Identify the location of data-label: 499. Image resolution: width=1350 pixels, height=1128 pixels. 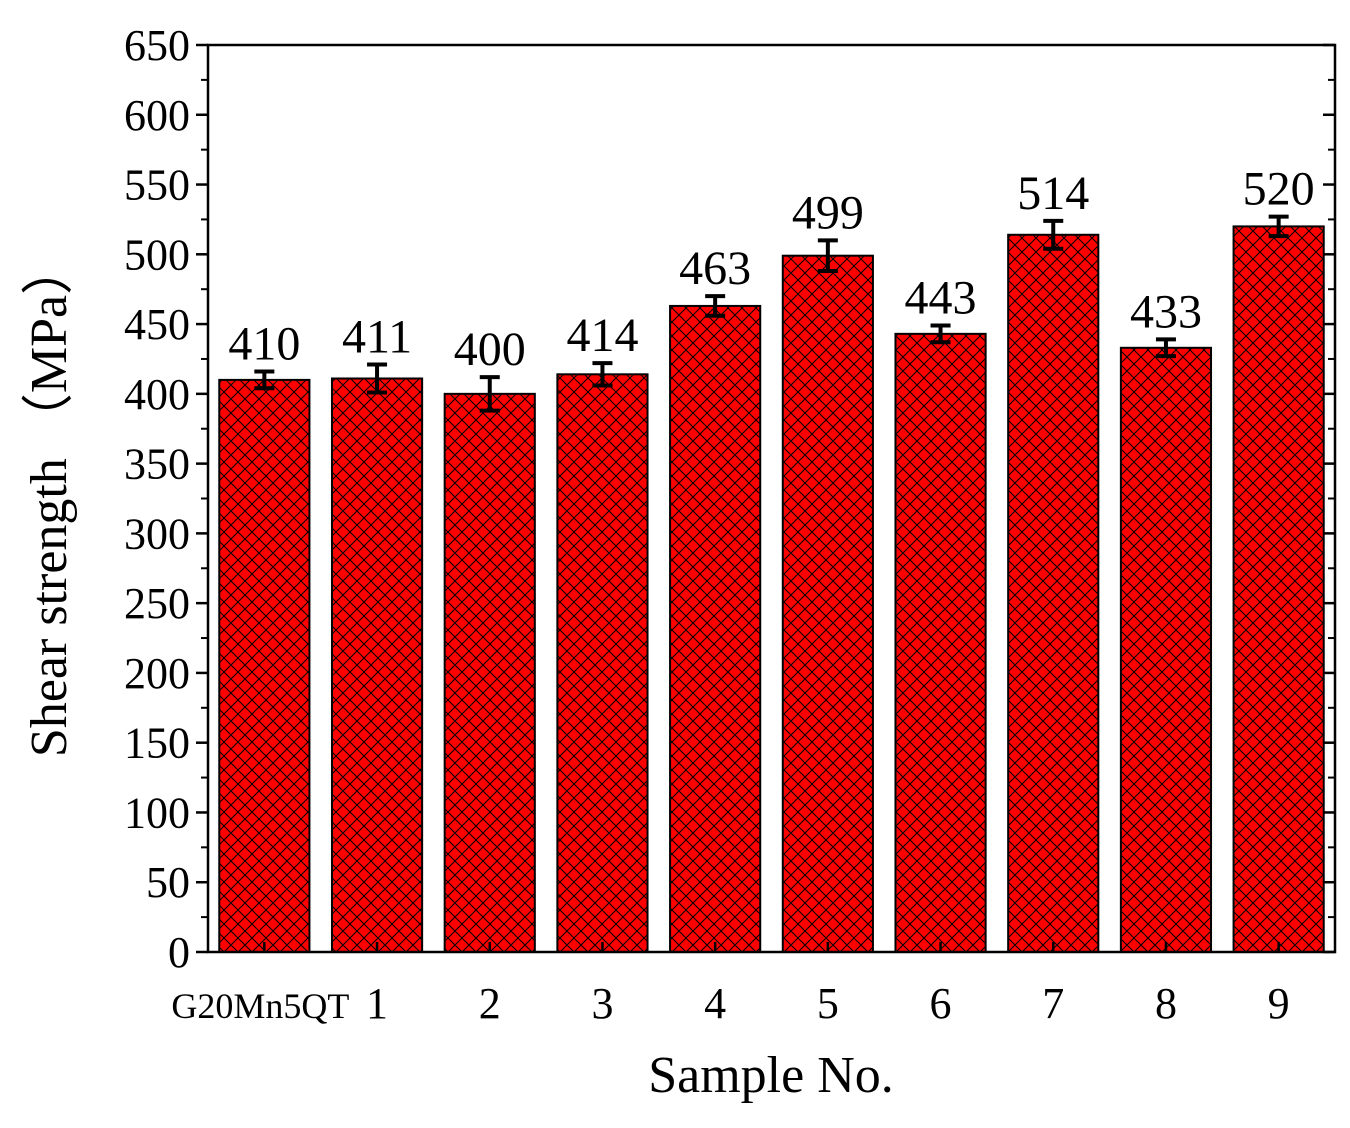
(828, 212).